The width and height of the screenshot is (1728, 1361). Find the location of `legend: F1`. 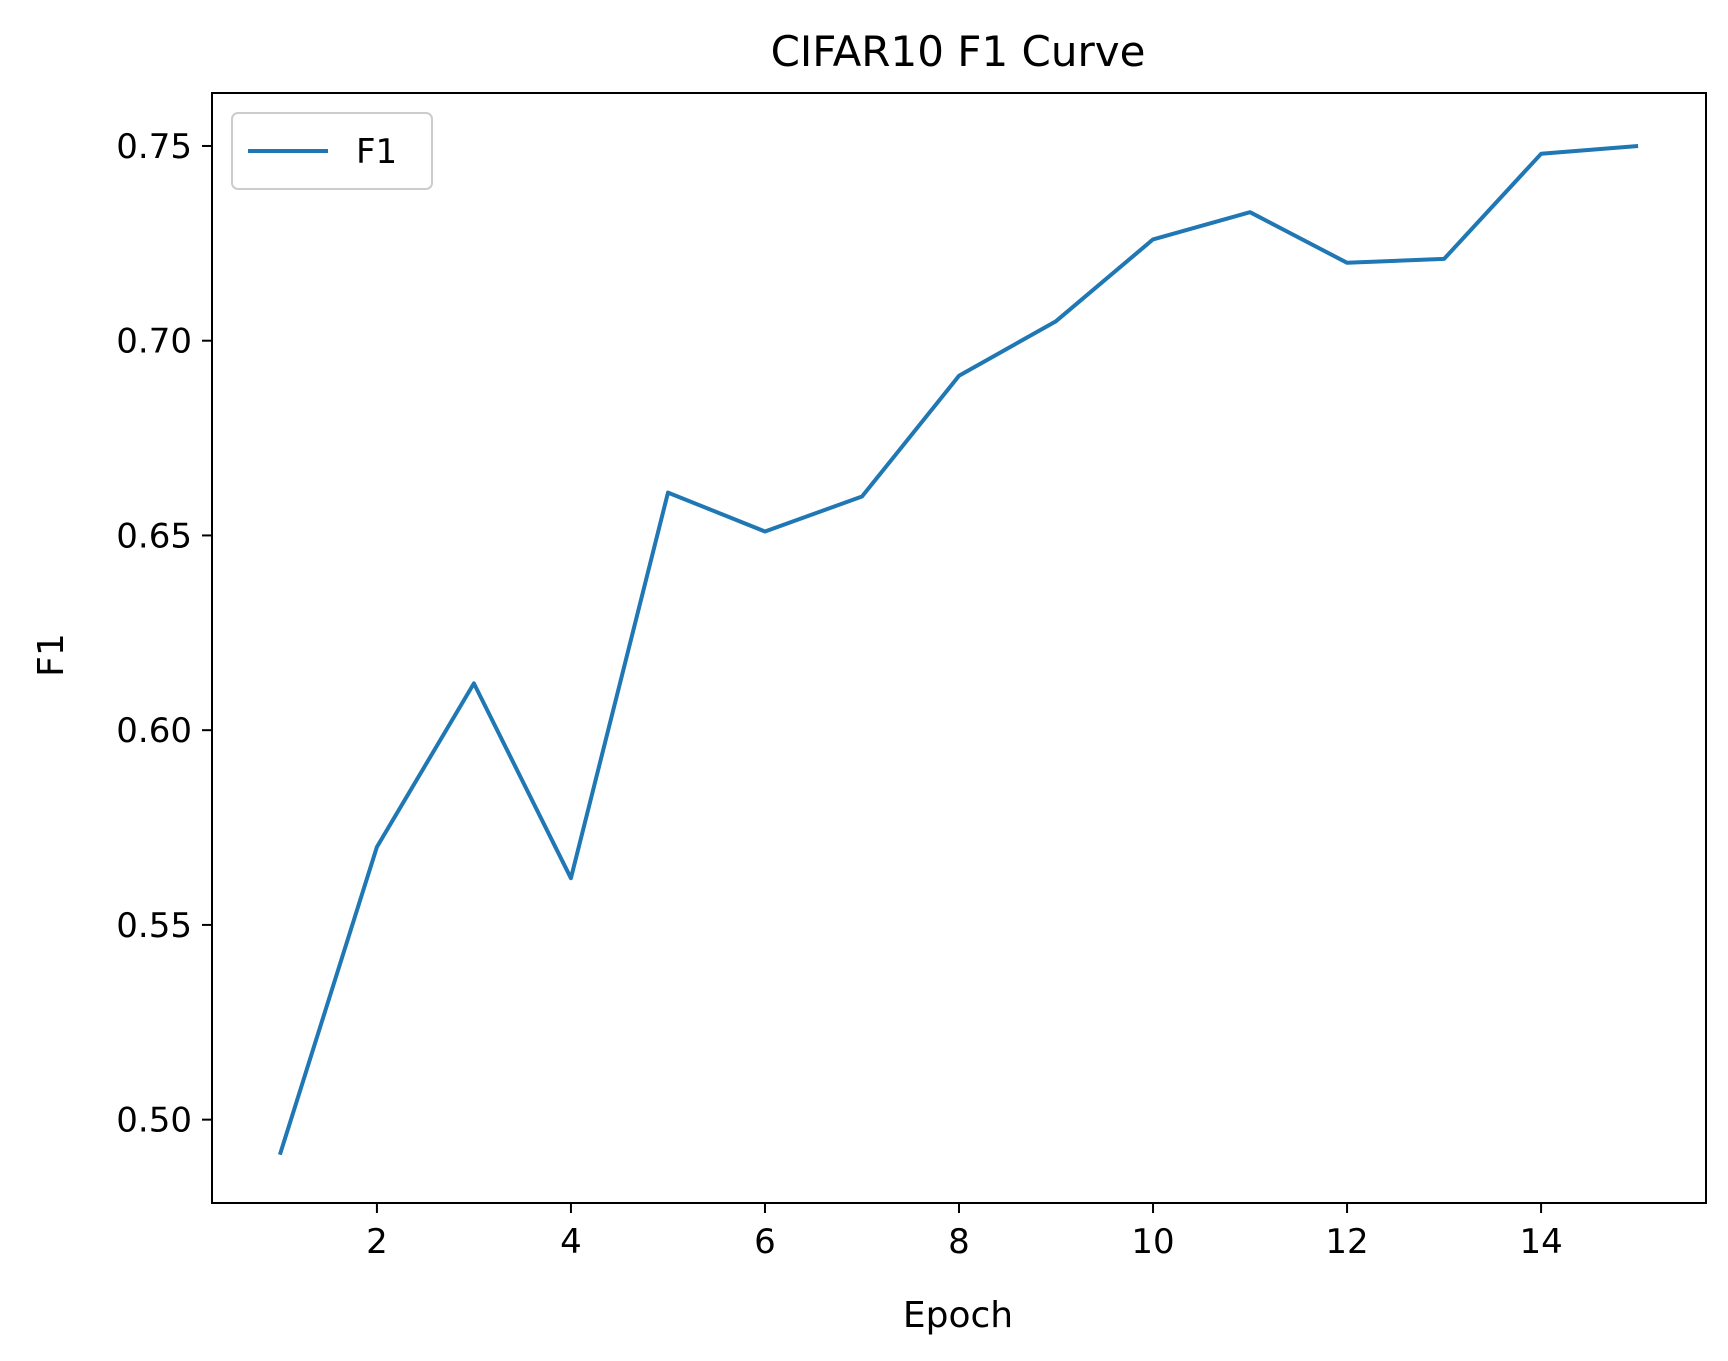

legend: F1 is located at coordinates (332, 151).